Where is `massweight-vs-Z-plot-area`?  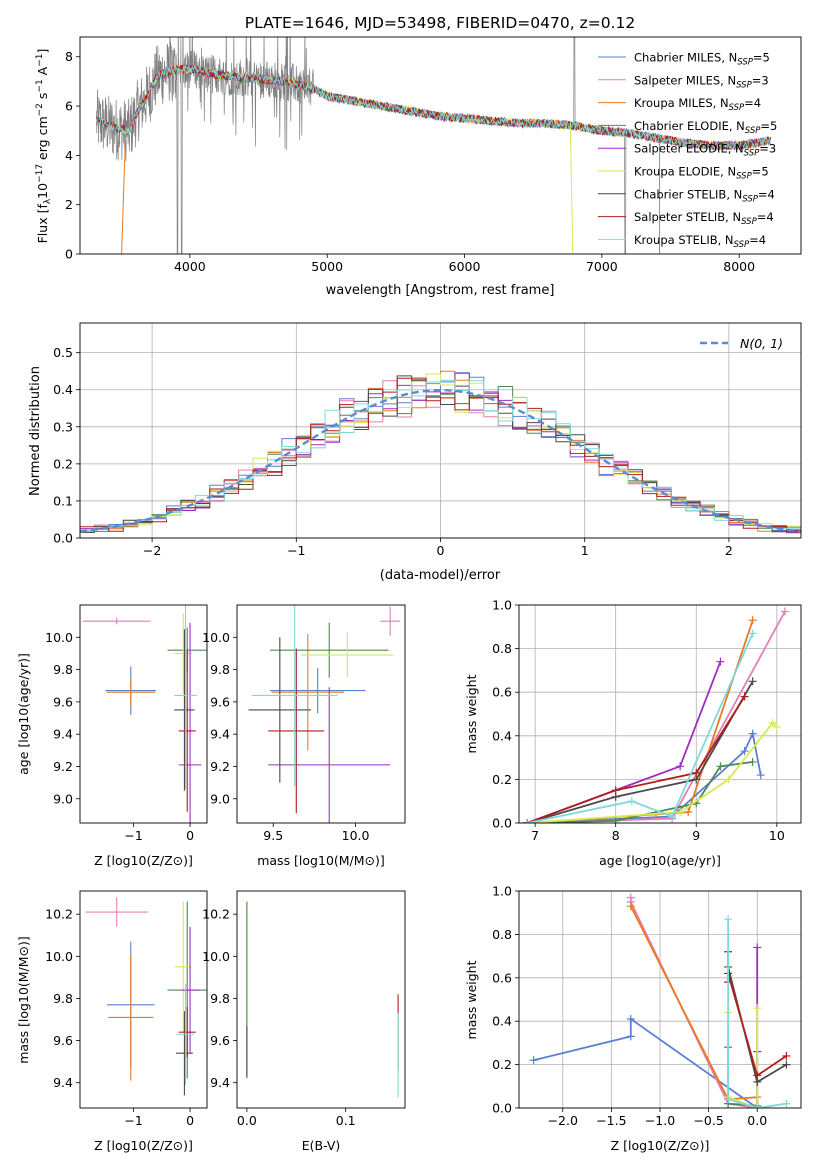 massweight-vs-Z-plot-area is located at coordinates (660, 1000).